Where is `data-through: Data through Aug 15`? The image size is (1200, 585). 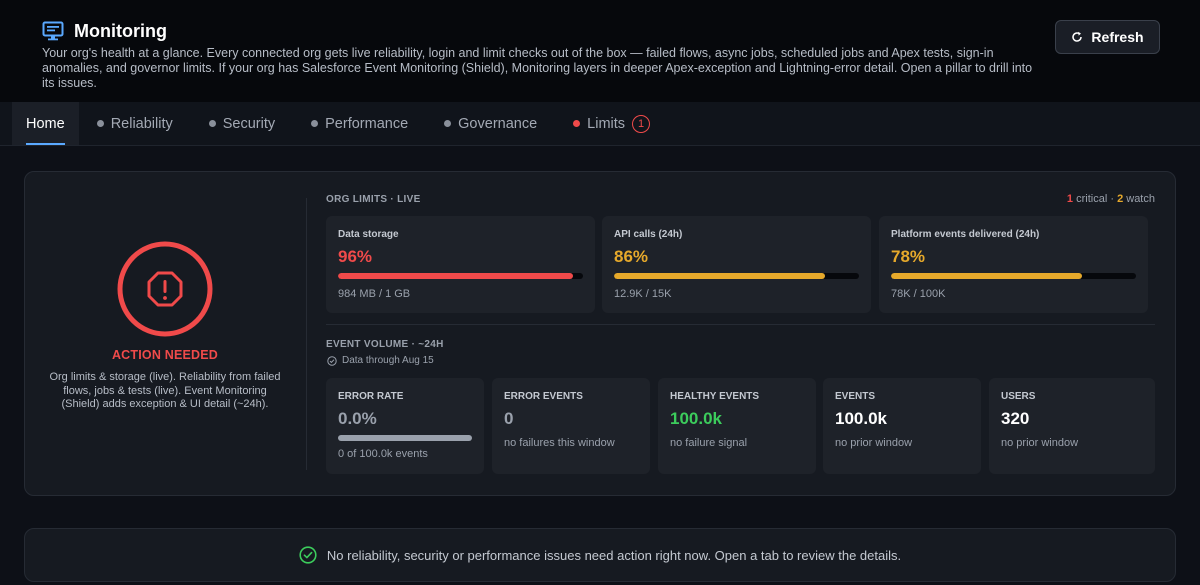
data-through: Data through Aug 15 is located at coordinates (380, 360).